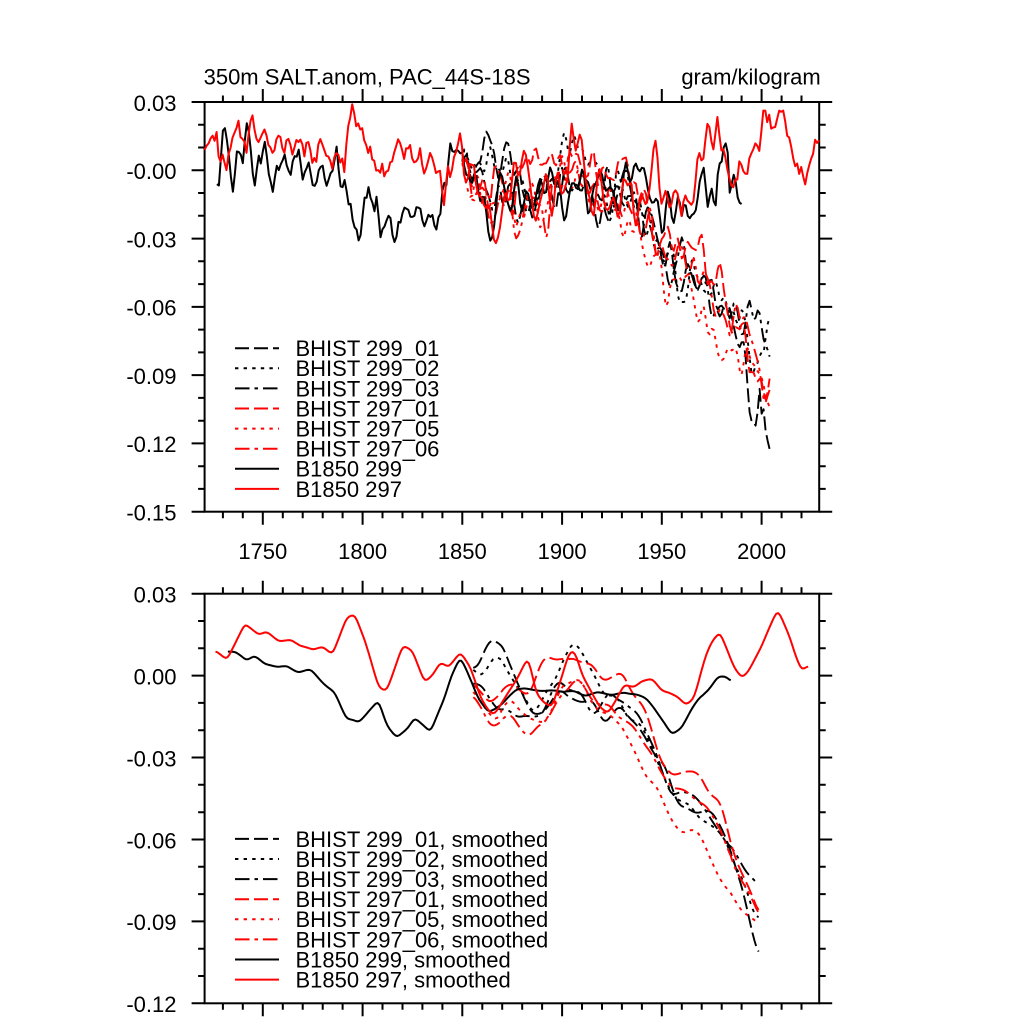 Image resolution: width=1024 pixels, height=1029 pixels. What do you see at coordinates (349, 489) in the screenshot?
I see `svg-text: B1850 297` at bounding box center [349, 489].